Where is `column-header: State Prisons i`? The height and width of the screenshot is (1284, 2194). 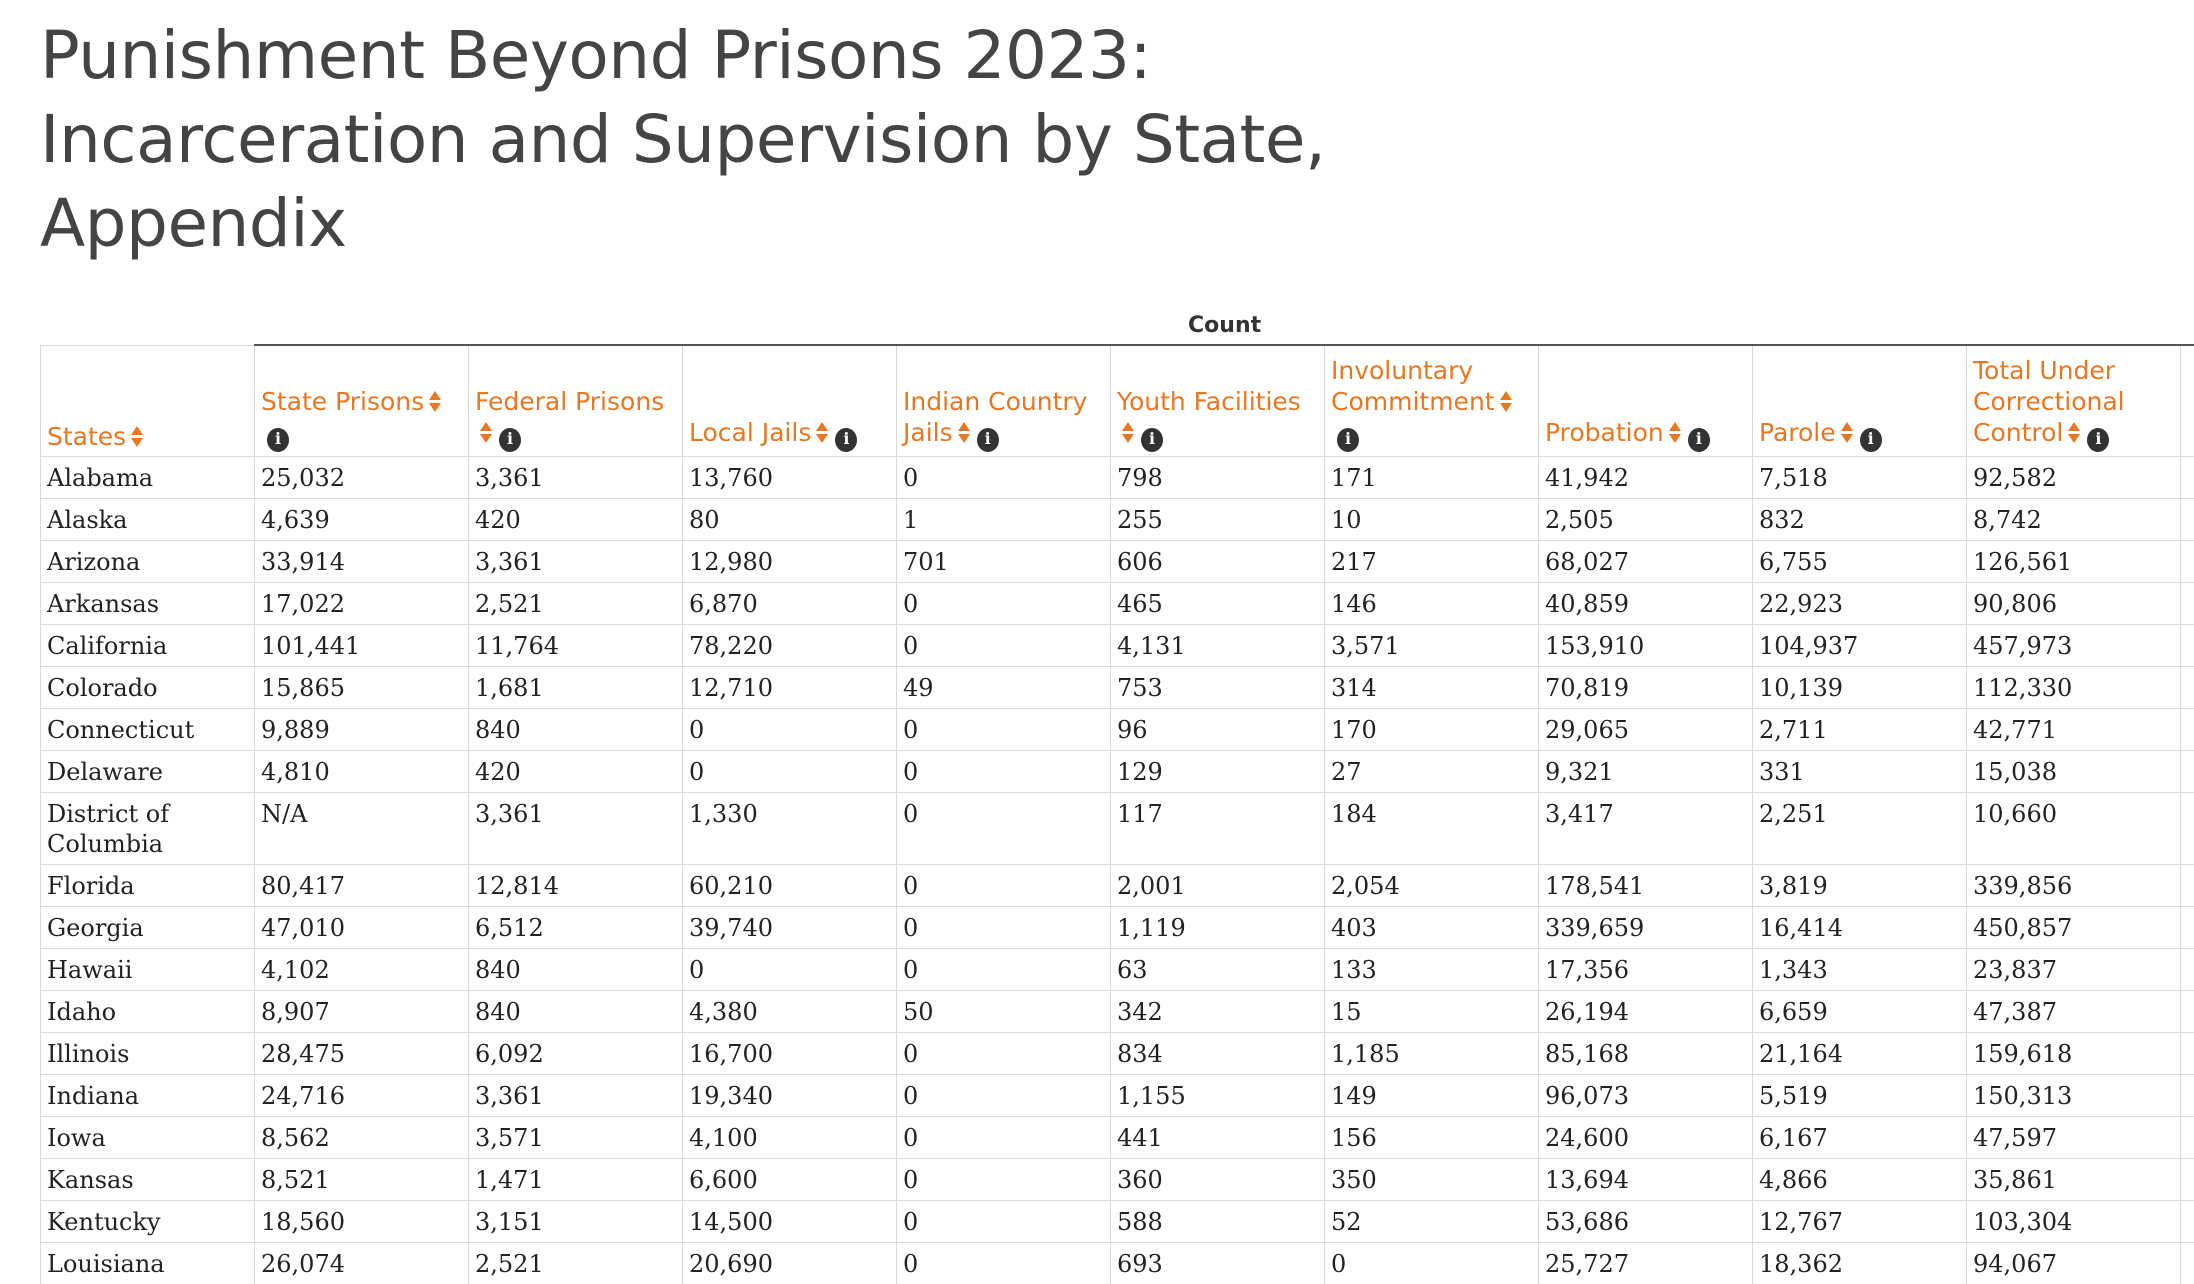
column-header: State Prisons i is located at coordinates (362, 401).